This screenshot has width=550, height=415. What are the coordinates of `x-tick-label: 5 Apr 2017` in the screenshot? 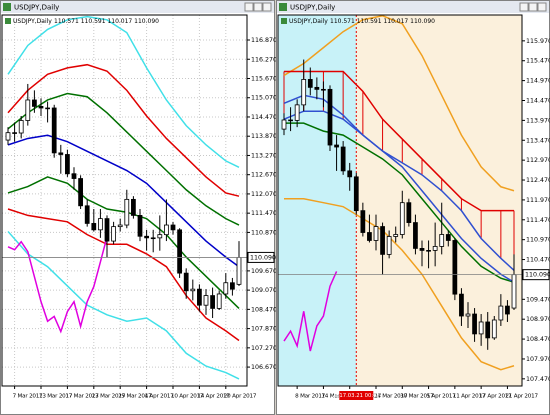 It's located at (442, 397).